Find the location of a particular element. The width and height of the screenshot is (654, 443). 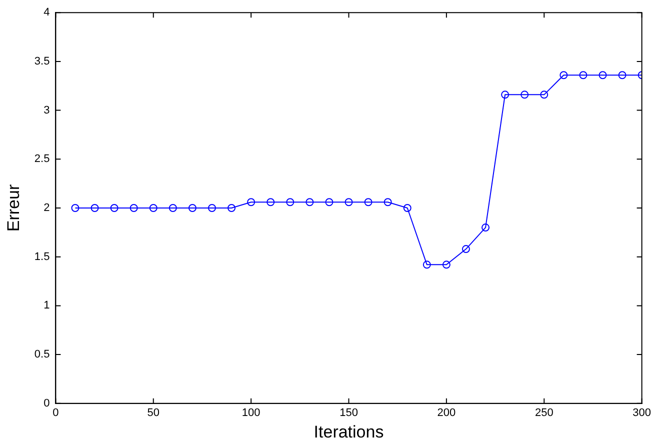

y-tick-label: 2 is located at coordinates (47, 208).